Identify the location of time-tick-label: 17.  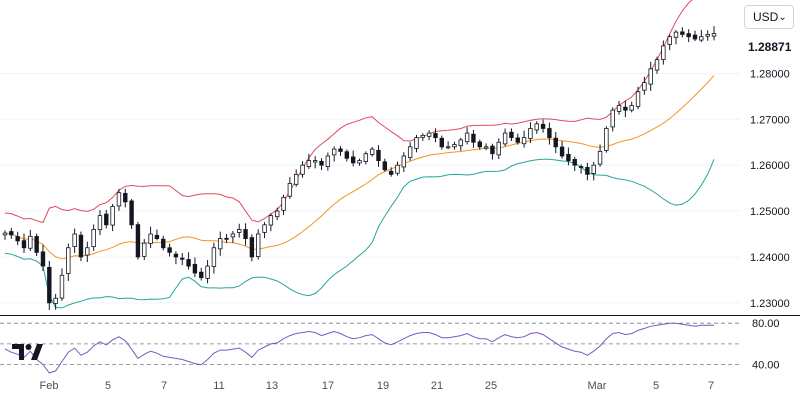
(328, 386).